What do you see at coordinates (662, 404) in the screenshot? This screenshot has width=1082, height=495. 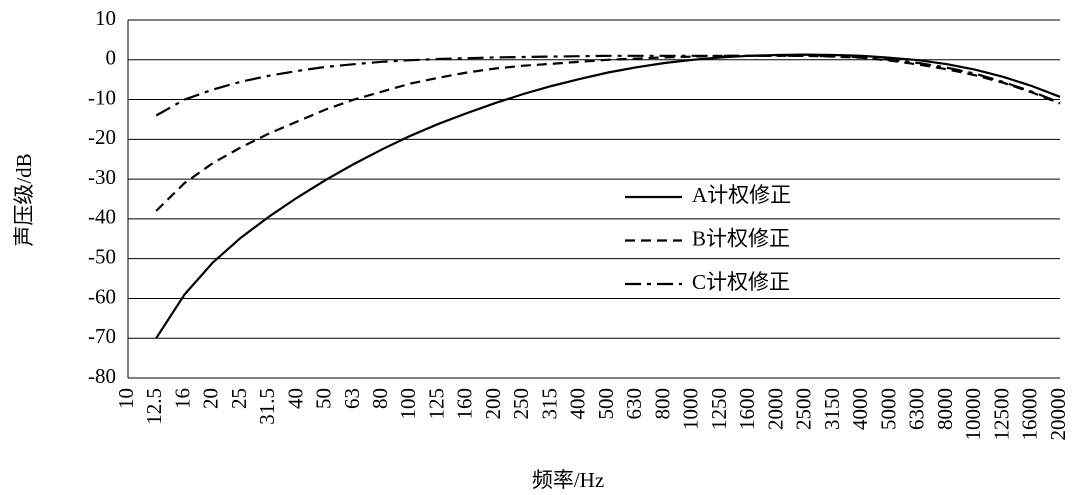 I see `x-tick-label: 800` at bounding box center [662, 404].